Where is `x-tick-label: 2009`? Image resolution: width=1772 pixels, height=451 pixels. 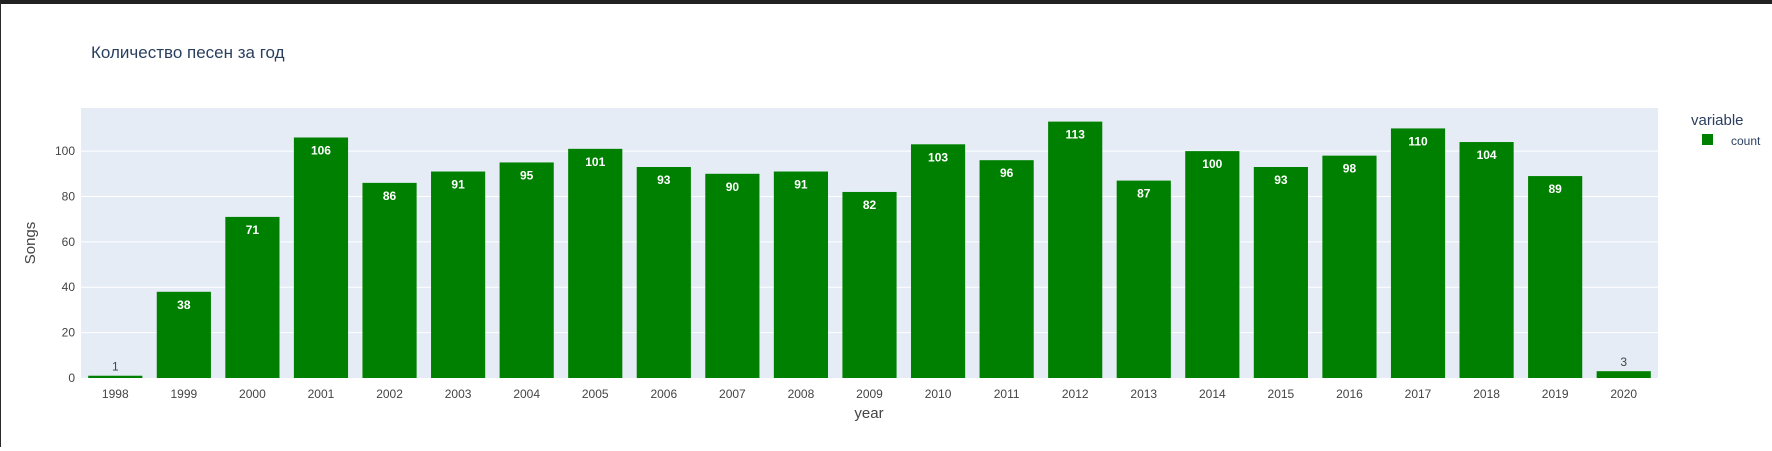
x-tick-label: 2009 is located at coordinates (869, 394).